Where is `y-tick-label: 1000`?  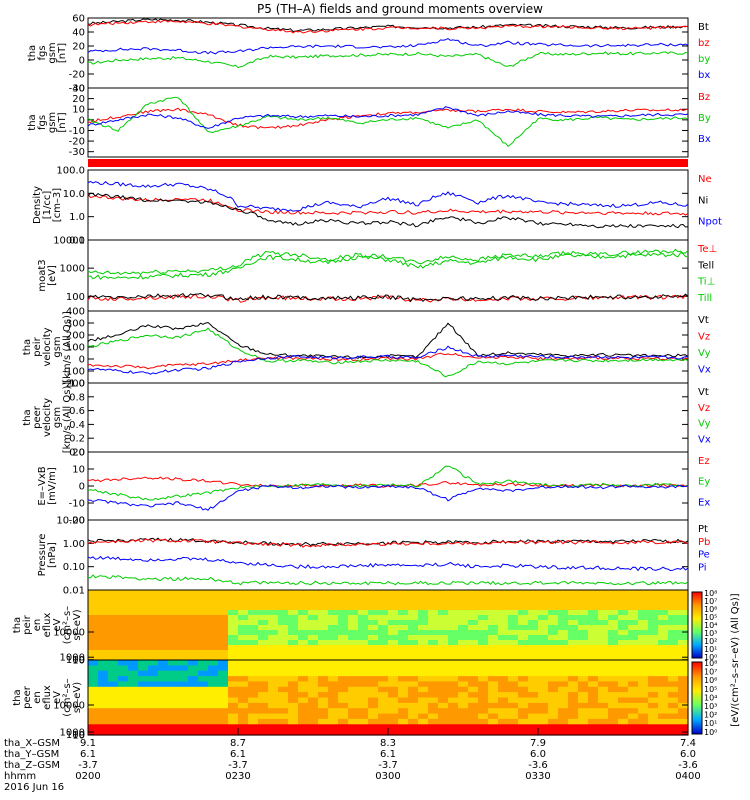 y-tick-label: 1000 is located at coordinates (72, 733).